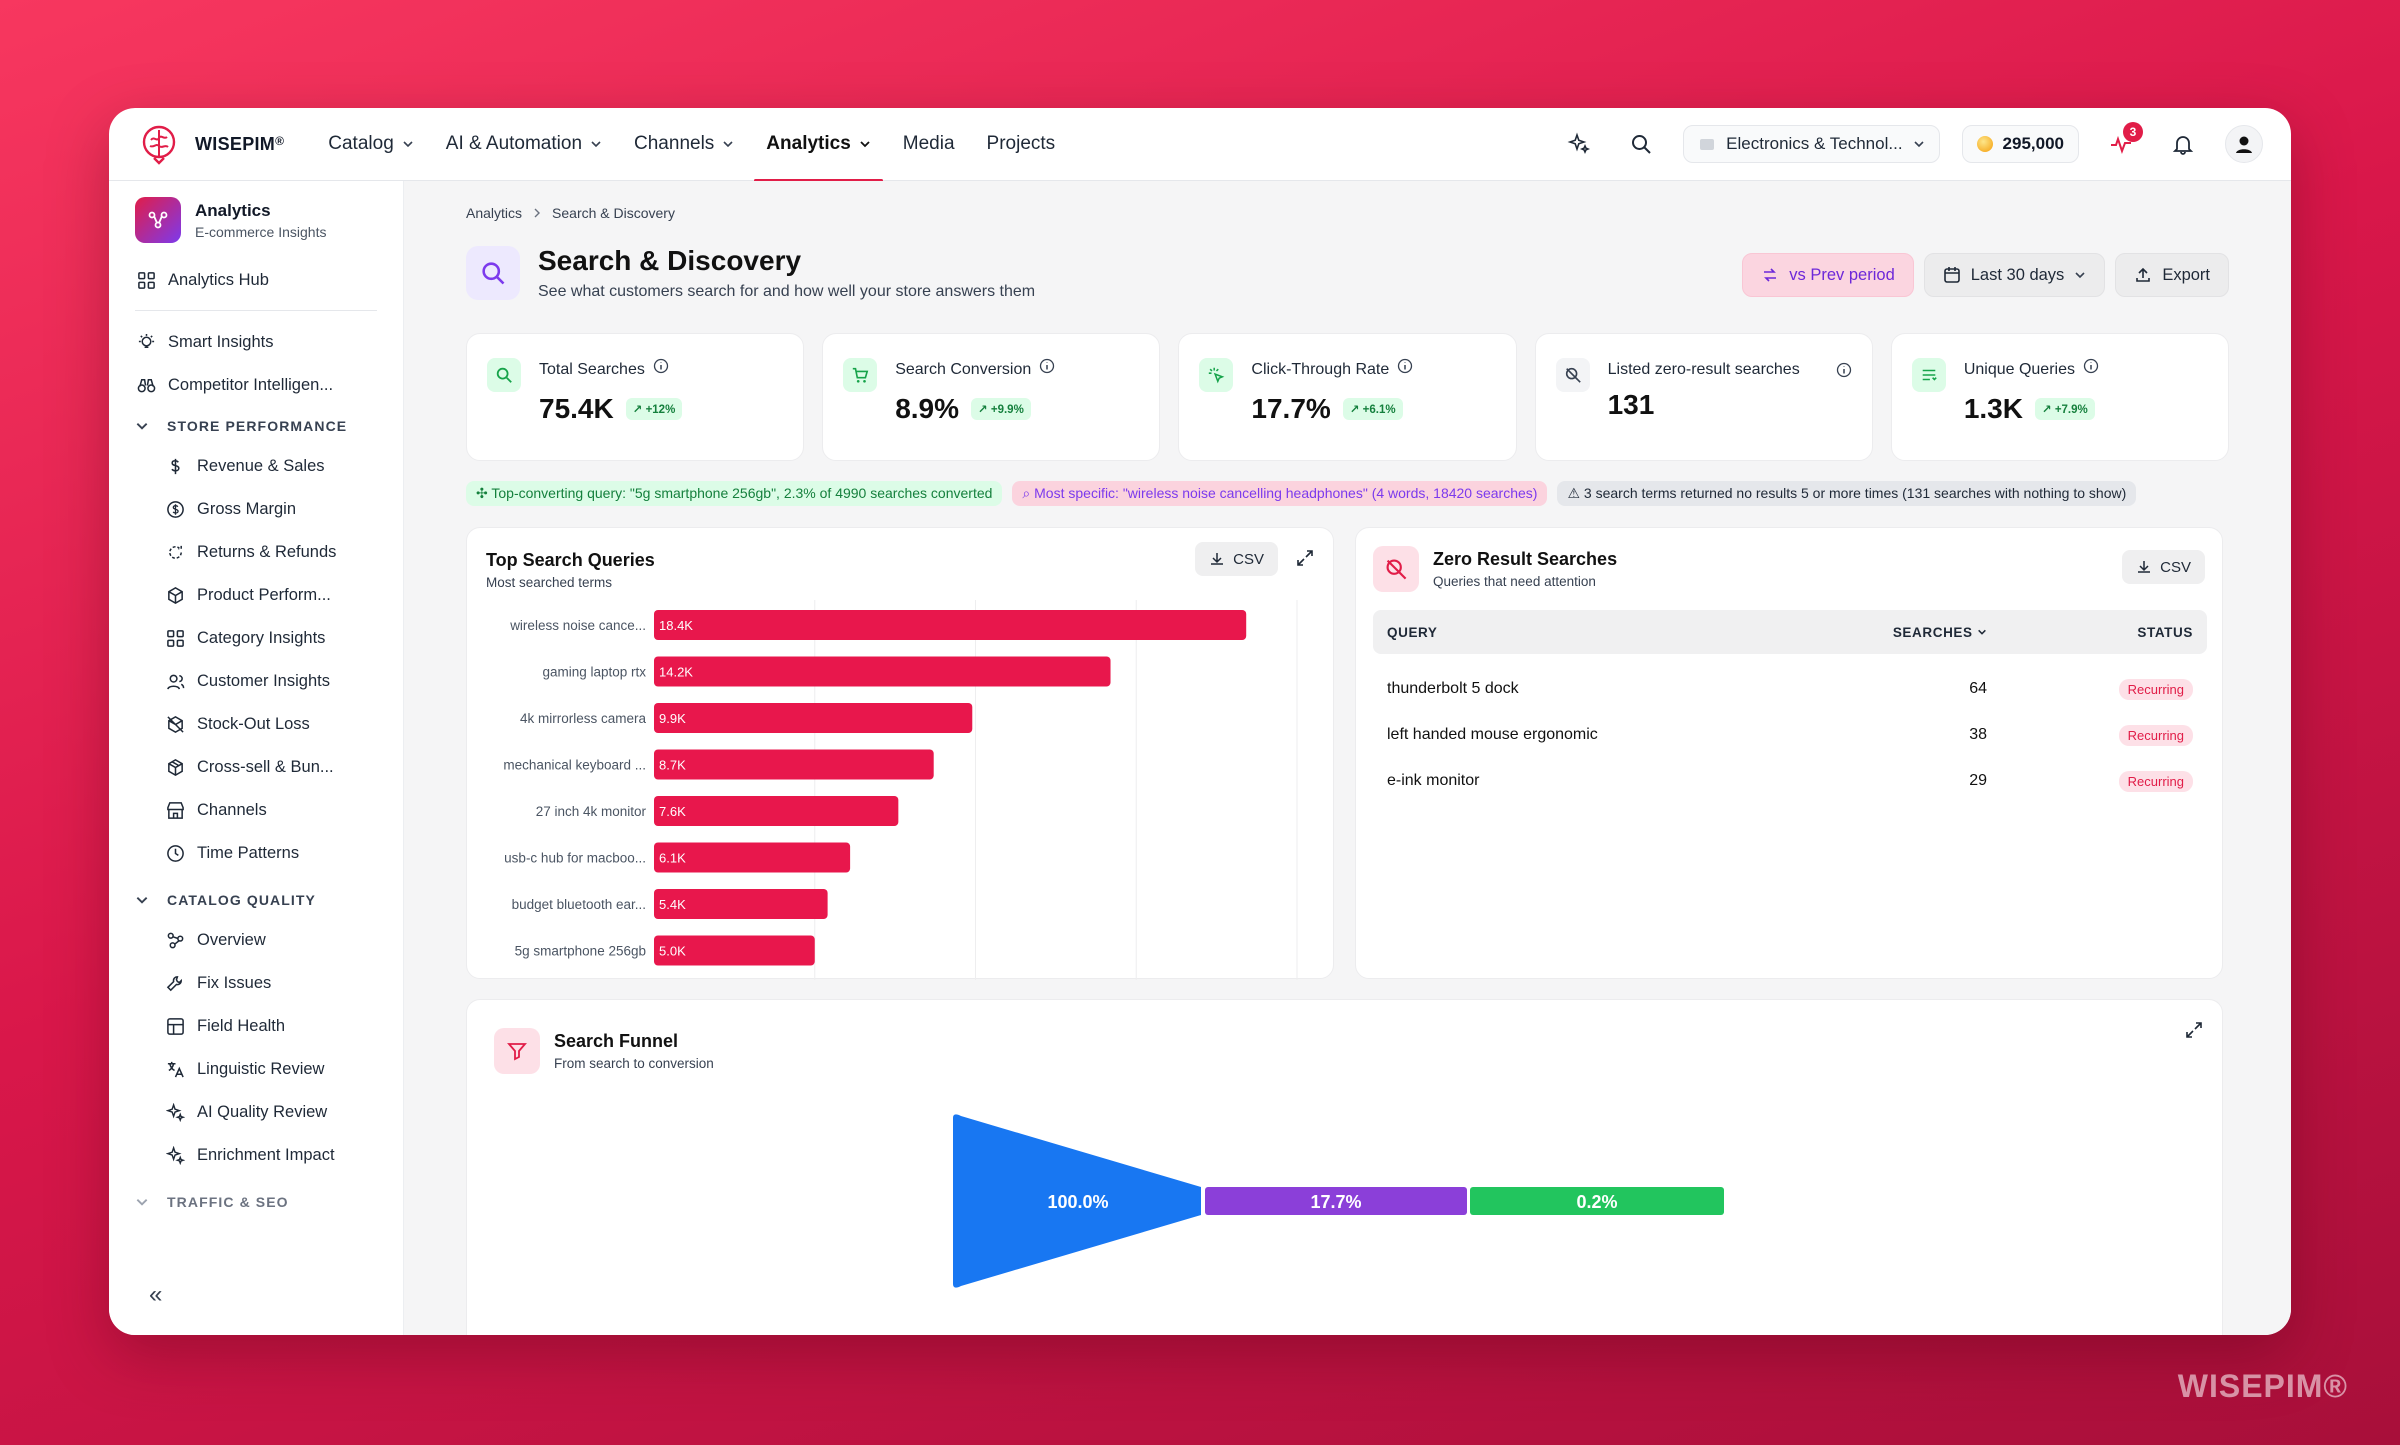 The height and width of the screenshot is (1445, 2400). I want to click on nav-media: Media, so click(929, 144).